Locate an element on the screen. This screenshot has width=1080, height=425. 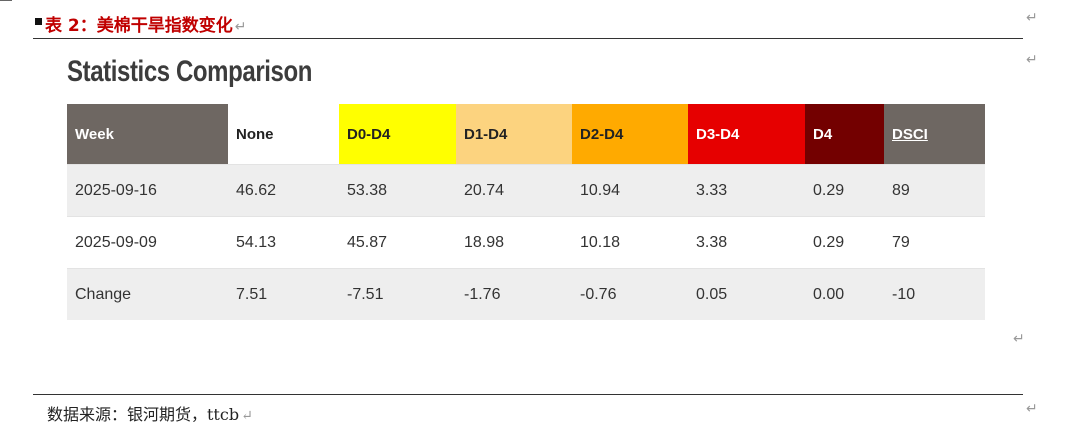
header-none: None is located at coordinates (283, 134).